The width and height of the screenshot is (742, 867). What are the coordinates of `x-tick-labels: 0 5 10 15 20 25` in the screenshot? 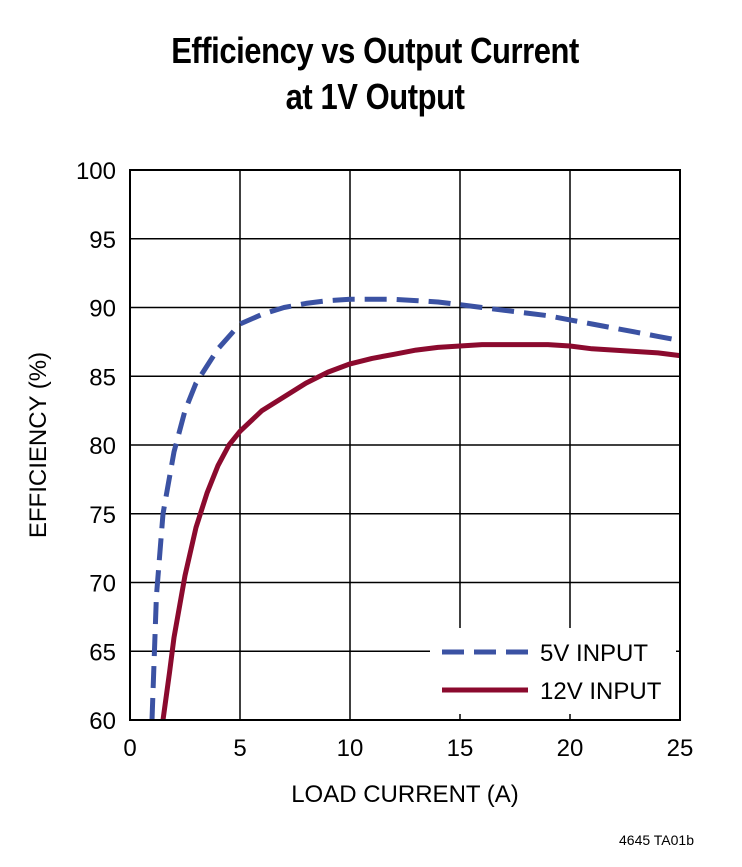 It's located at (408, 748).